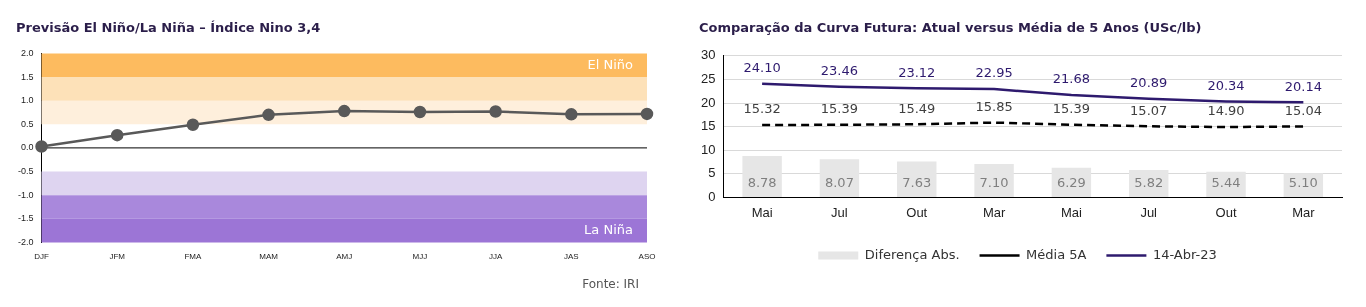 The image size is (1366, 307). What do you see at coordinates (1303, 86) in the screenshot?
I see `data-label: 20.14` at bounding box center [1303, 86].